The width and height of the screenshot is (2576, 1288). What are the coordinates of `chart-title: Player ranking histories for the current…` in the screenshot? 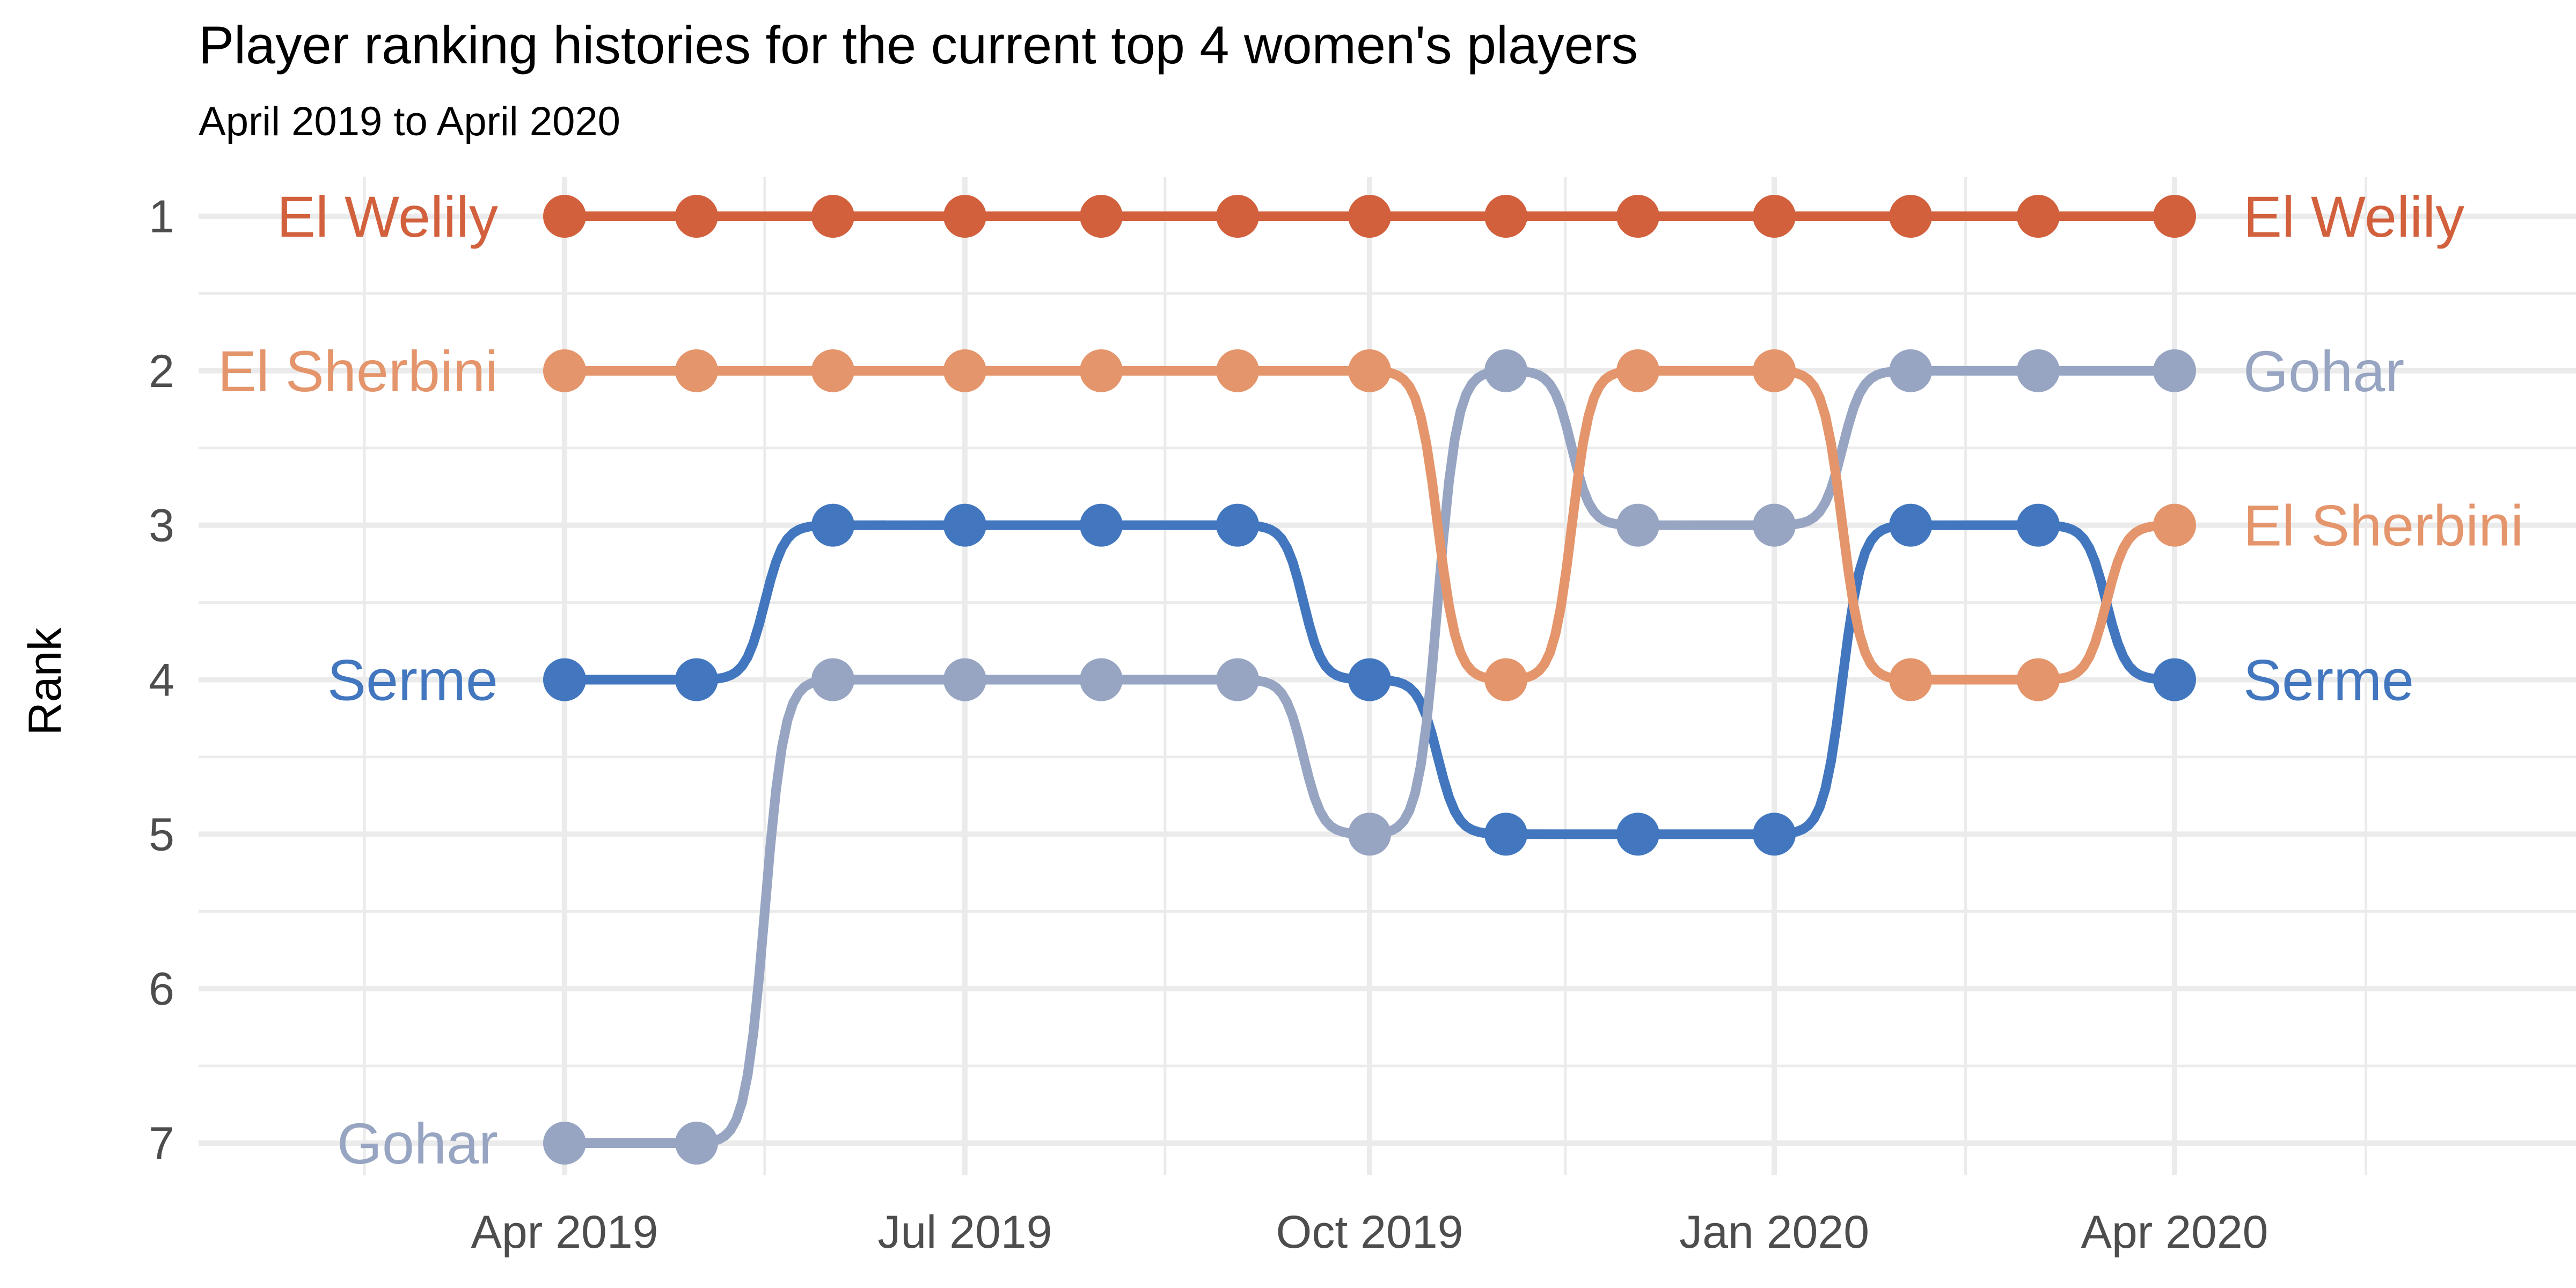 It's located at (918, 45).